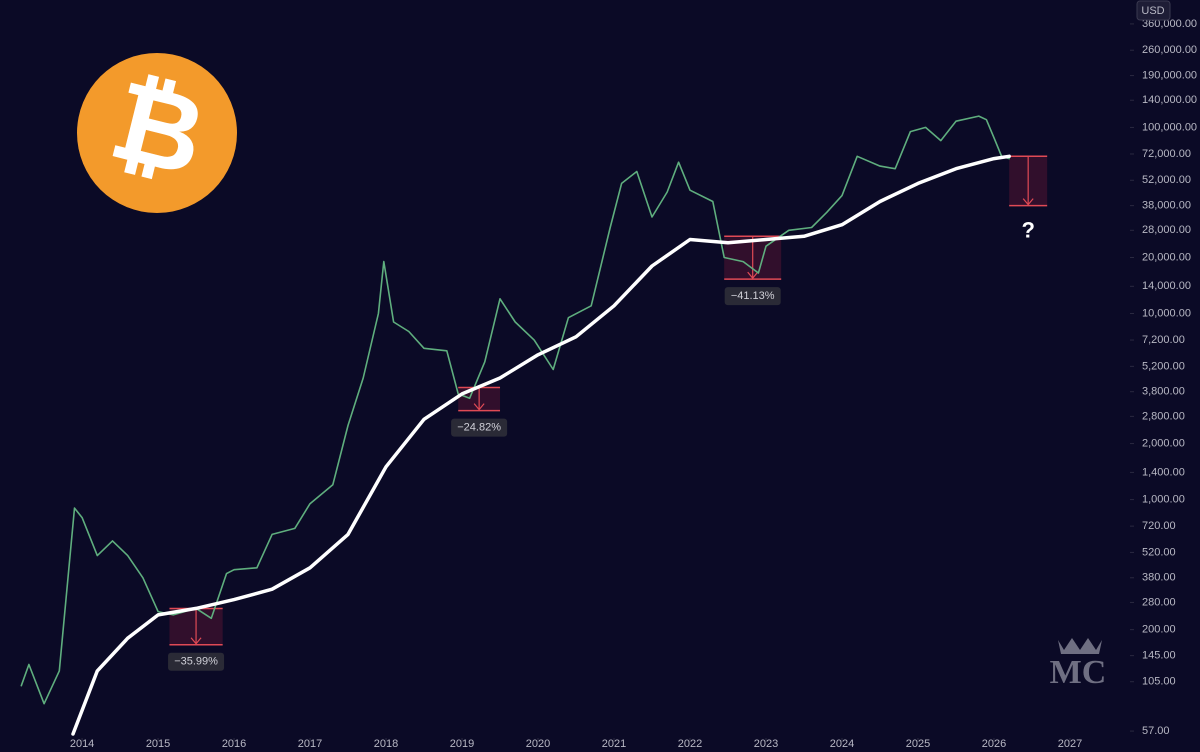 This screenshot has width=1200, height=752. What do you see at coordinates (1163, 366) in the screenshot?
I see `y-tick-label: 5,200.00` at bounding box center [1163, 366].